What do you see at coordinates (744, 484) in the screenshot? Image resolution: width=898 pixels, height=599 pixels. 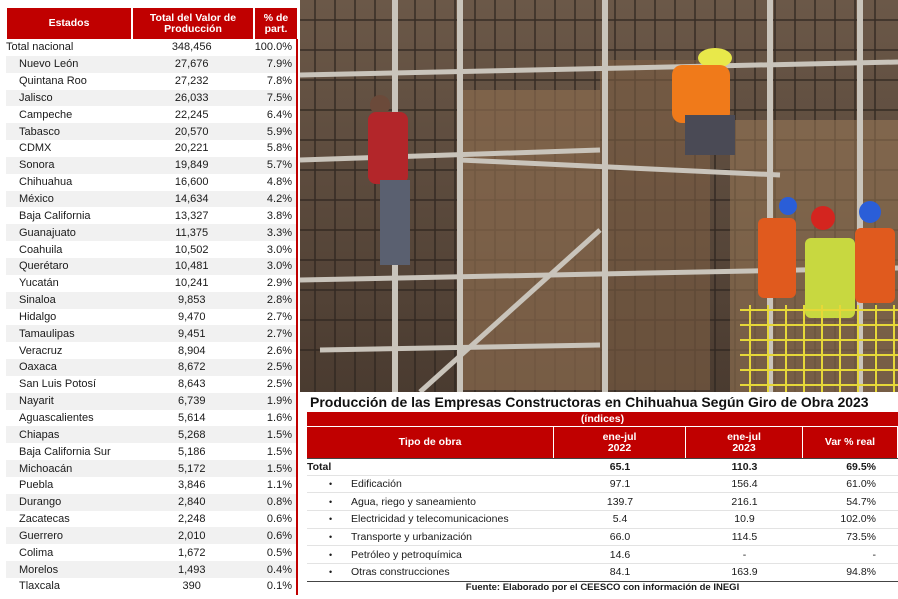 I see `index-2023: 156.4` at bounding box center [744, 484].